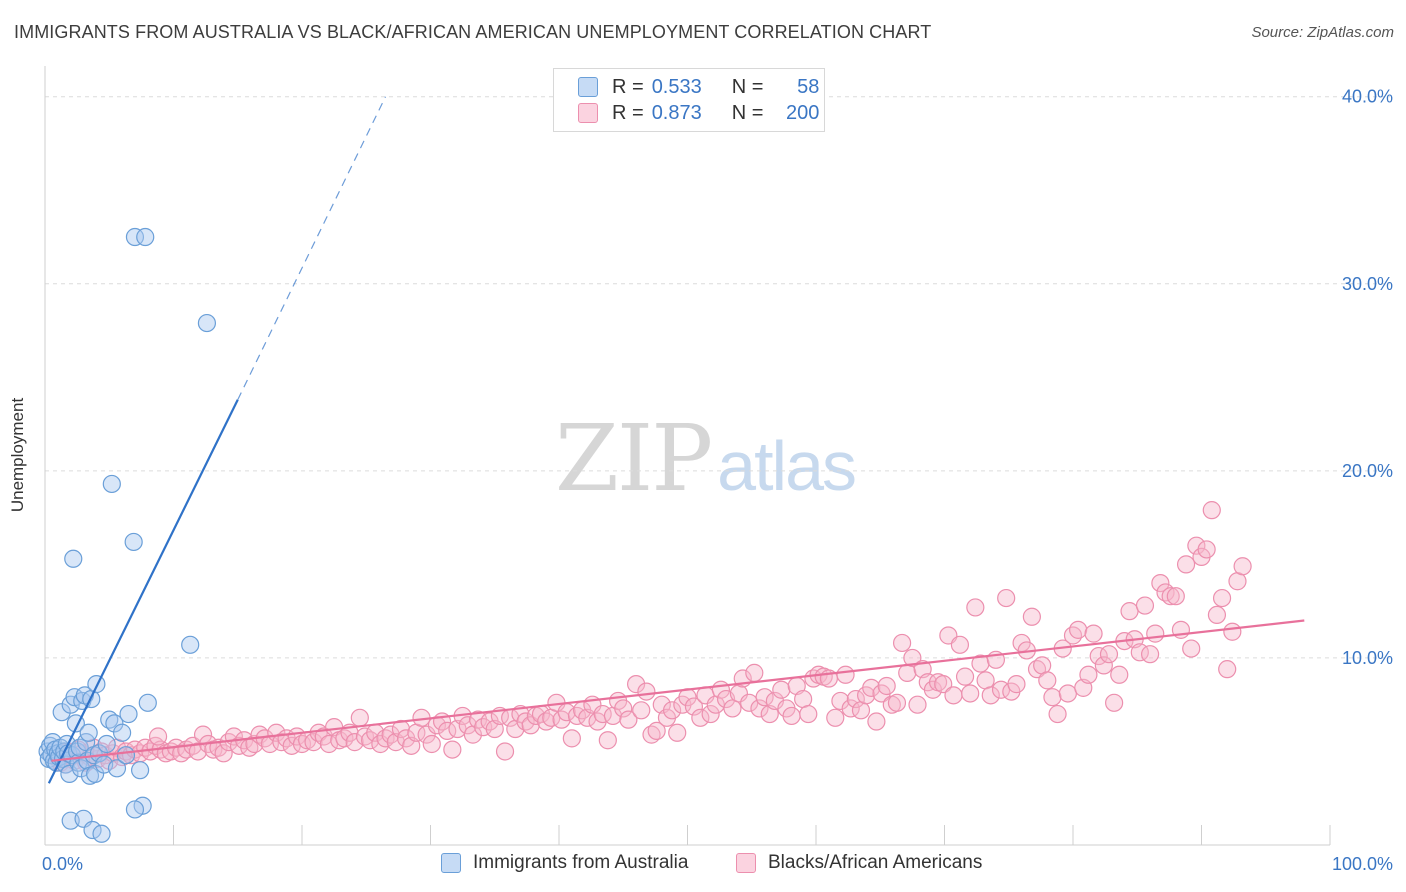  I want to click on correlation-legend: R = 0.533 N = 58 R = 0.873 N = 200, so click(689, 100).